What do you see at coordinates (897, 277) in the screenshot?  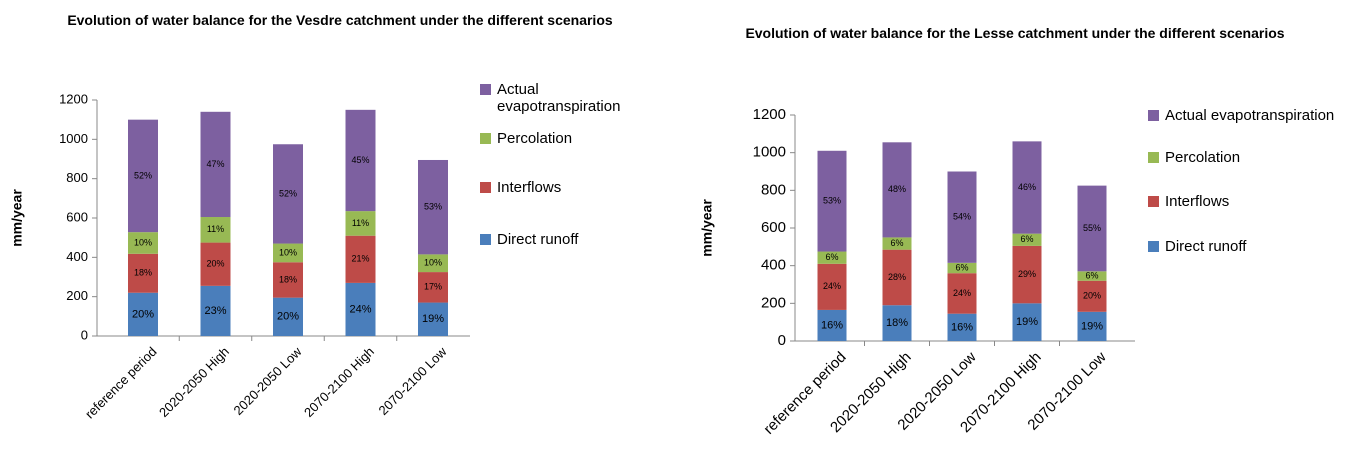 I see `data-label: 28%` at bounding box center [897, 277].